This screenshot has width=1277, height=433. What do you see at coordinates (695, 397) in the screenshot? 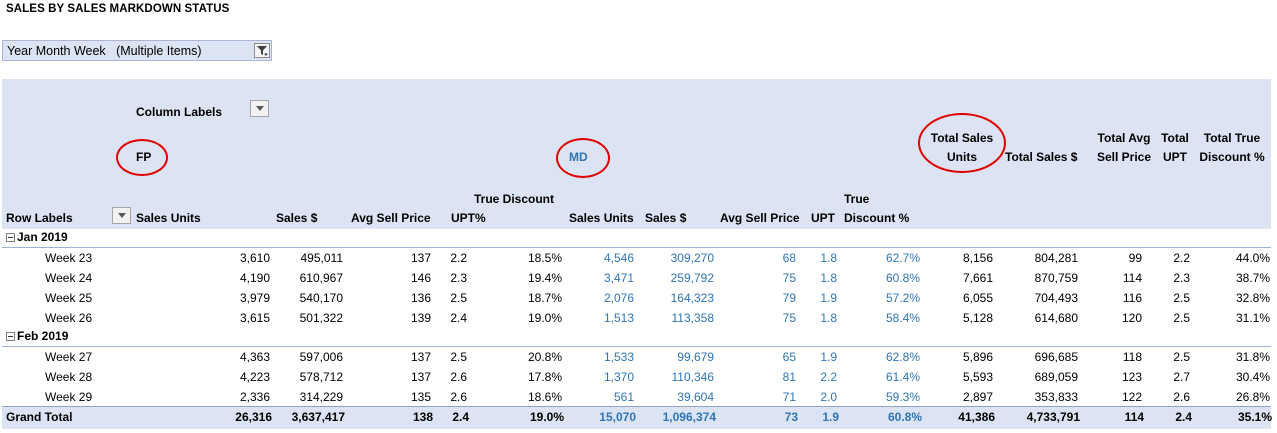
I see `pivot-cell: 39,604` at bounding box center [695, 397].